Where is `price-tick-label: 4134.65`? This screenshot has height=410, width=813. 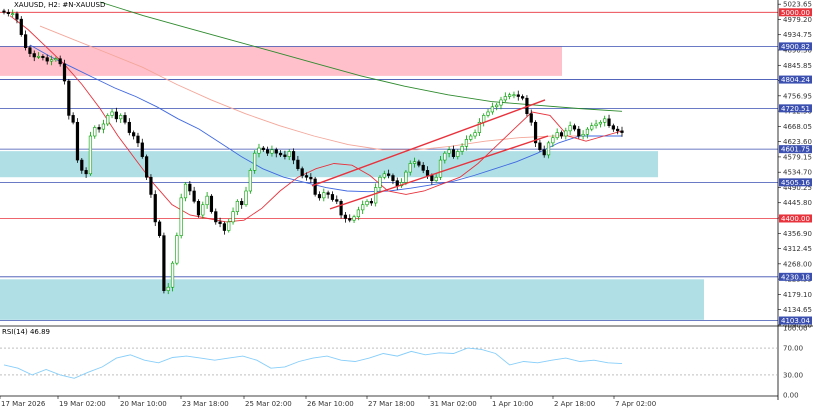
price-tick-label: 4134.65 is located at coordinates (797, 310).